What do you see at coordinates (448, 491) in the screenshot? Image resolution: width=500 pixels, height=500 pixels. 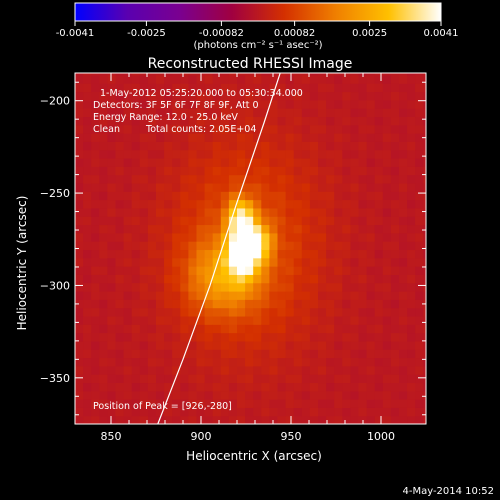 I see `footer-timestamp: 4-May-2014 10:52` at bounding box center [448, 491].